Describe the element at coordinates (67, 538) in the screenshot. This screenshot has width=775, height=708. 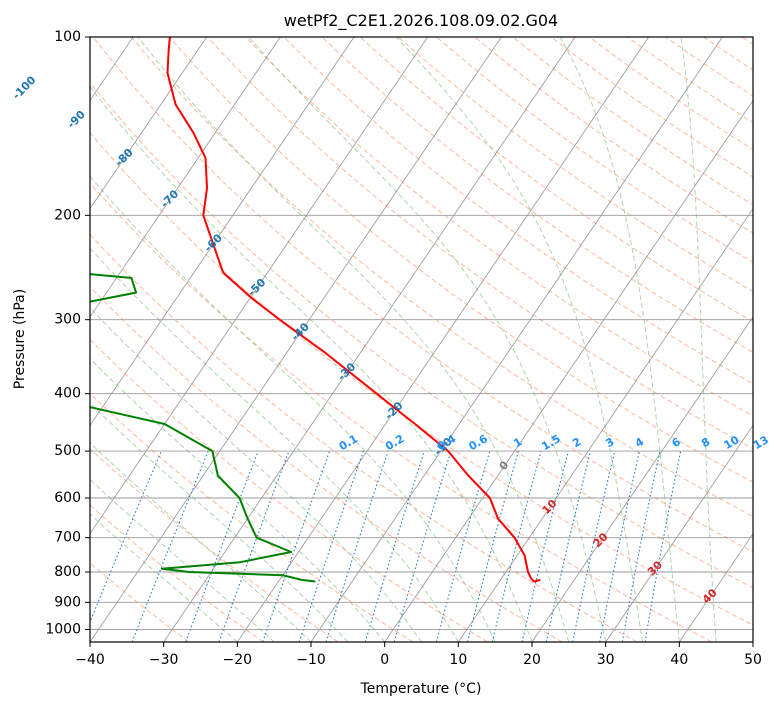
I see `y-tick-label: 700` at that location.